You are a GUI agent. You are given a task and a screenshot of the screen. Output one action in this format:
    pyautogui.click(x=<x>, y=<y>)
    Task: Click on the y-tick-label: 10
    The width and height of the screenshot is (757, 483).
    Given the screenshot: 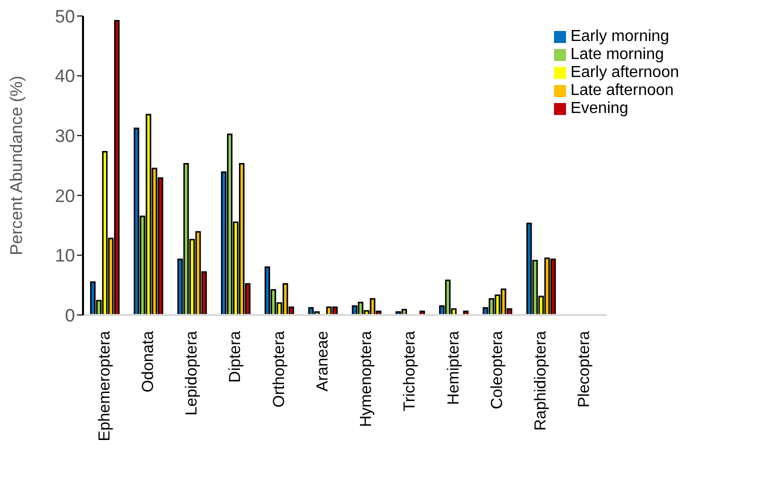 What is the action you would take?
    pyautogui.click(x=64, y=256)
    